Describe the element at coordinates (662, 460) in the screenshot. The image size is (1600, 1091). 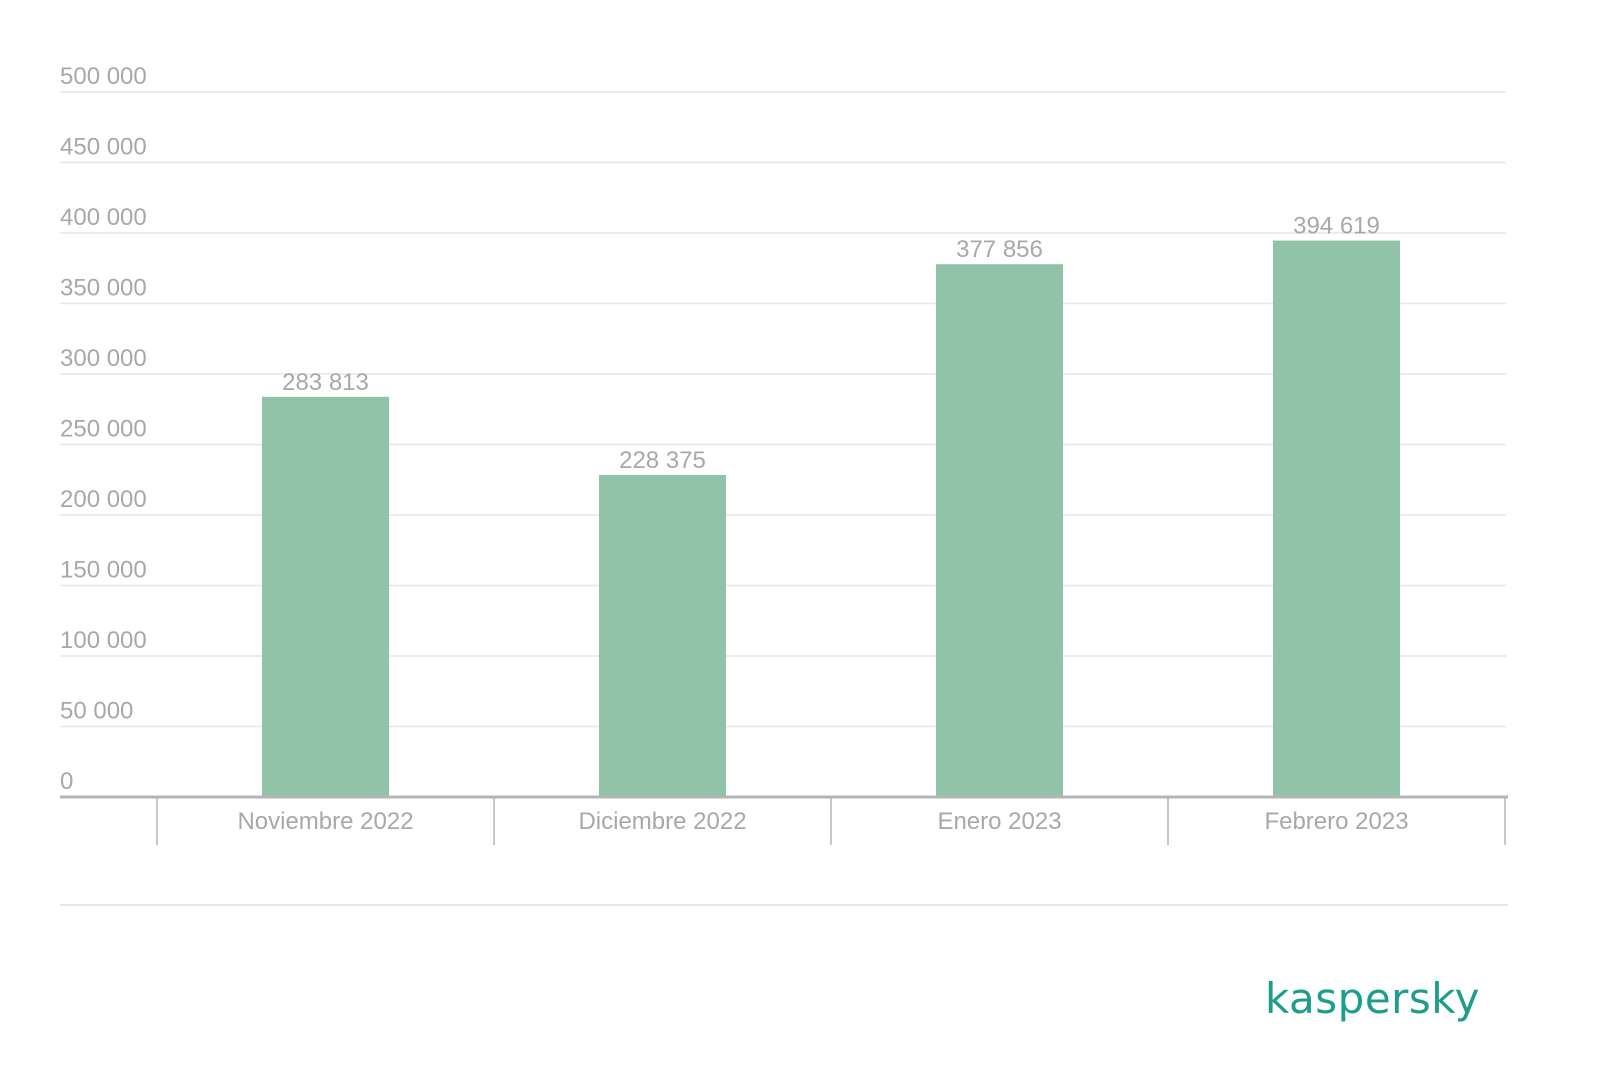
I see `bar-value-label: 228 375` at that location.